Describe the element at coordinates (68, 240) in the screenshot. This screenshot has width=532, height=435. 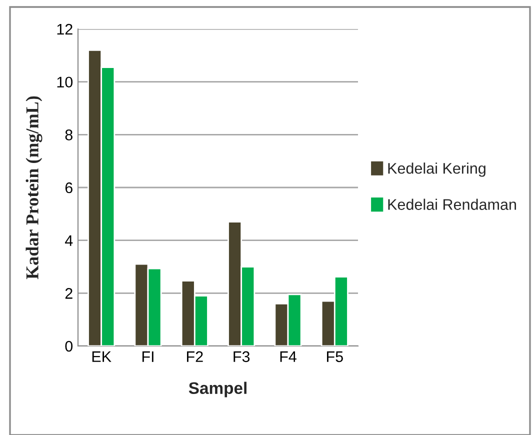
I see `y-tick-label: 4` at that location.